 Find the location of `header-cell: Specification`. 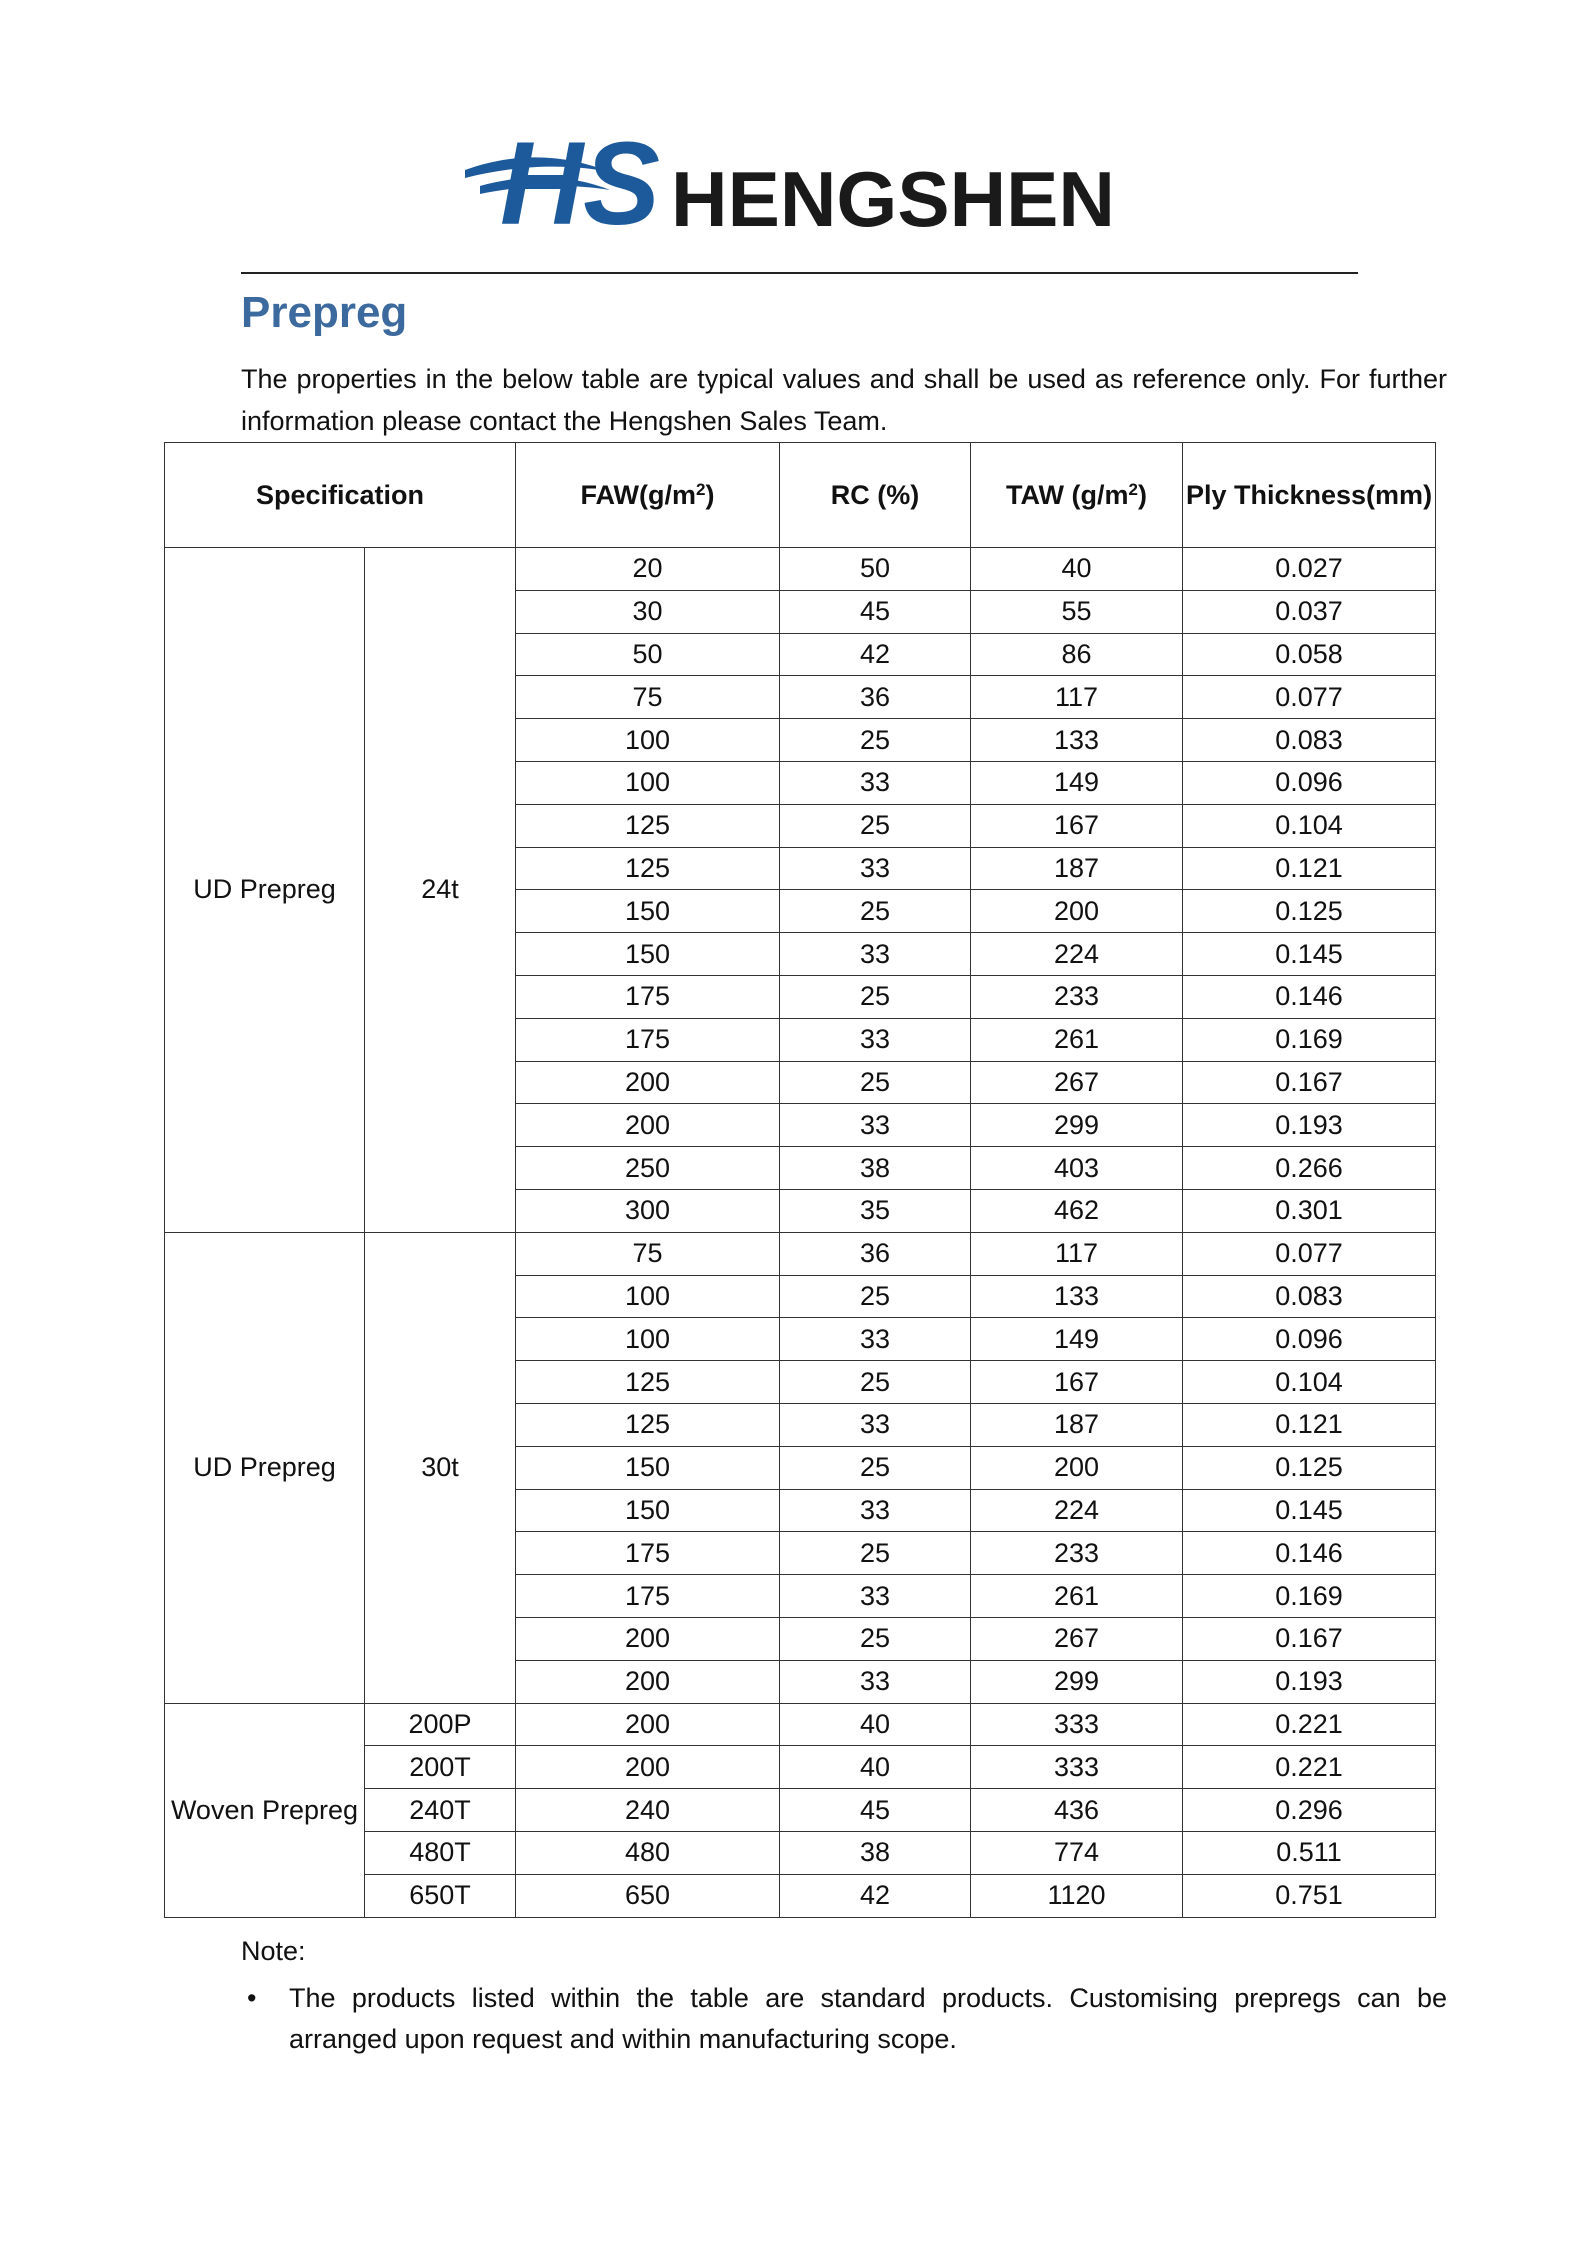

header-cell: Specification is located at coordinates (340, 495).